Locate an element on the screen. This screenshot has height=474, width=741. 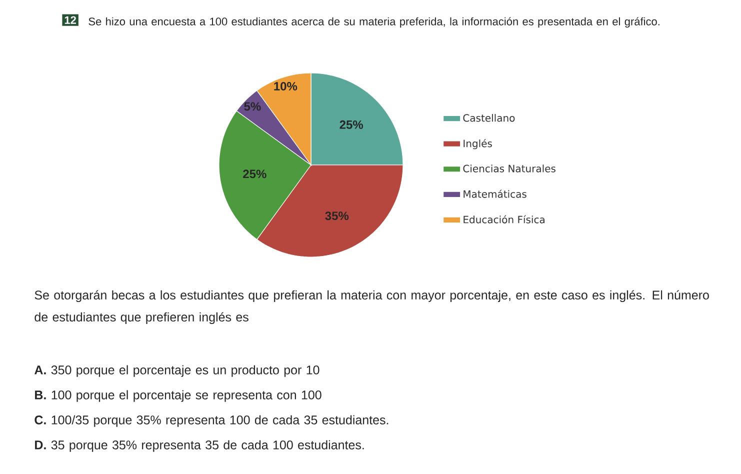
data-label: 10% is located at coordinates (286, 86).